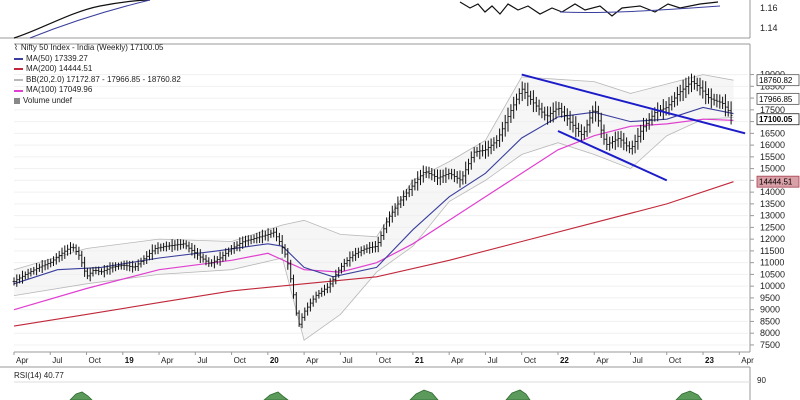 The width and height of the screenshot is (800, 400). I want to click on ytick-label: 16000, so click(772, 145).